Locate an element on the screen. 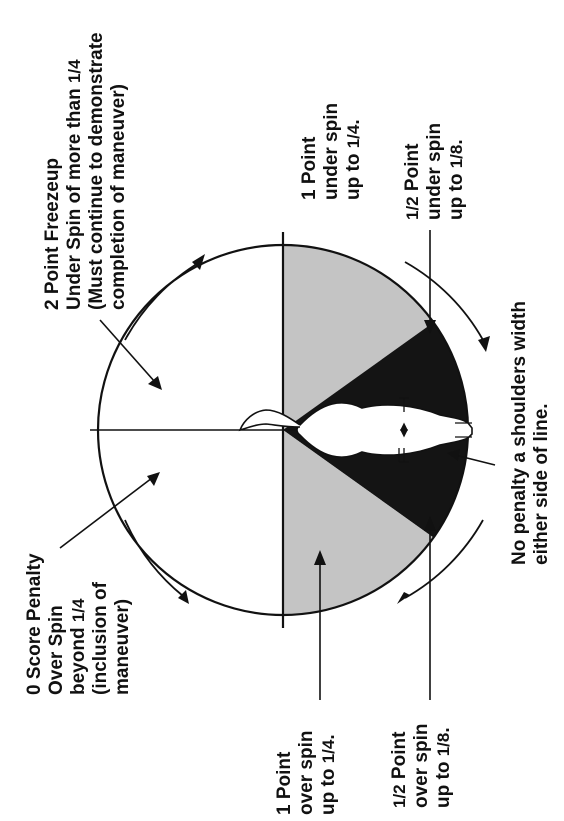 The width and height of the screenshot is (564, 821). shoulder-width-markers is located at coordinates (403, 430).